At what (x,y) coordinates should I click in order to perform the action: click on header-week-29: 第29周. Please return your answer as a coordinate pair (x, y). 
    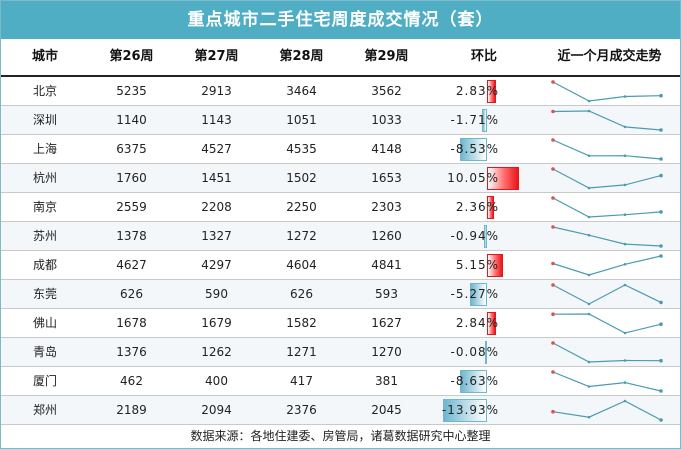
    Looking at the image, I should click on (386, 56).